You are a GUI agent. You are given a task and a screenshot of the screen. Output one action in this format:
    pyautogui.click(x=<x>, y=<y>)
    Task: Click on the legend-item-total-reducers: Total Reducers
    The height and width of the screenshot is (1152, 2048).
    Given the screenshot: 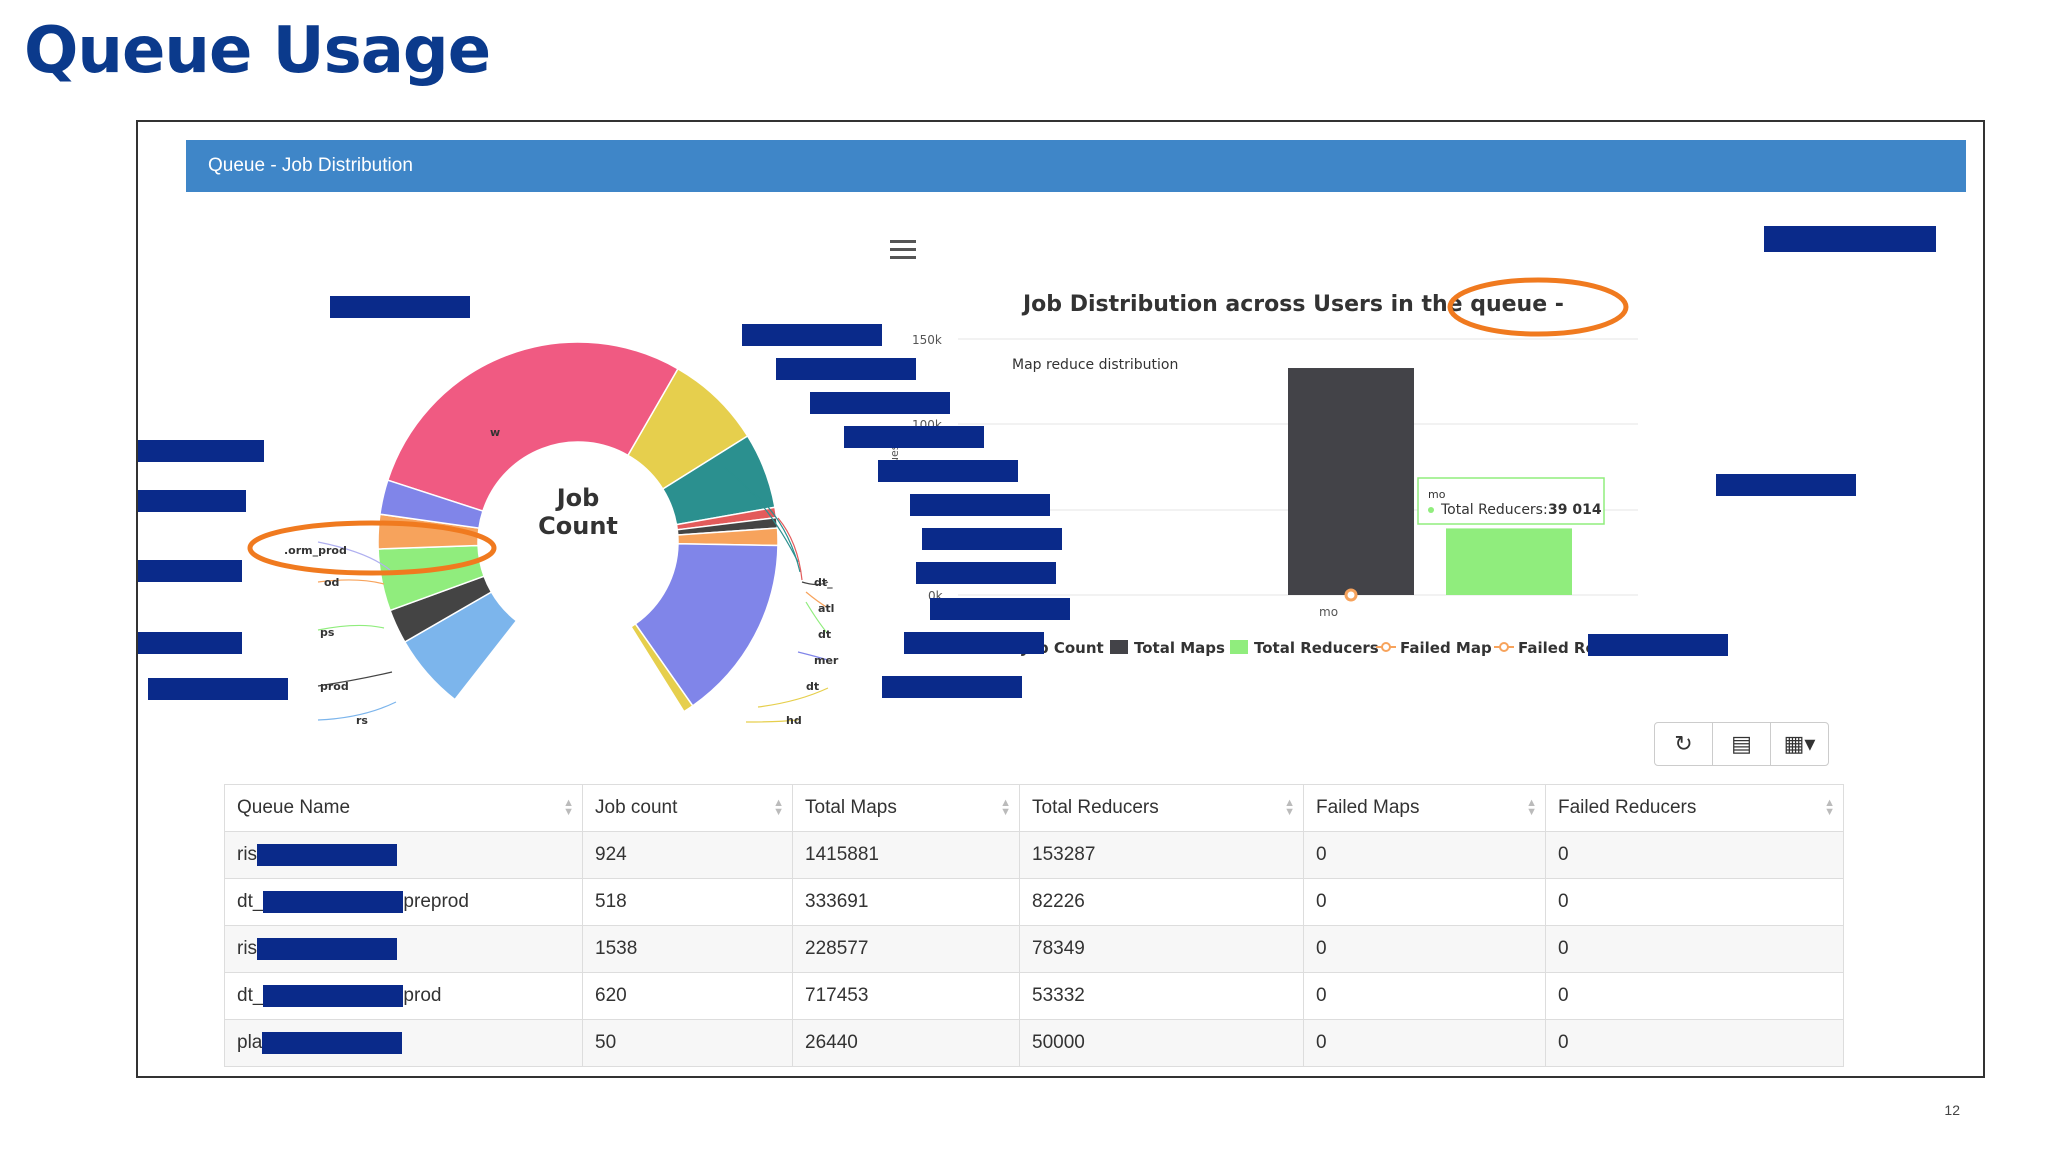 What is the action you would take?
    pyautogui.click(x=1316, y=648)
    